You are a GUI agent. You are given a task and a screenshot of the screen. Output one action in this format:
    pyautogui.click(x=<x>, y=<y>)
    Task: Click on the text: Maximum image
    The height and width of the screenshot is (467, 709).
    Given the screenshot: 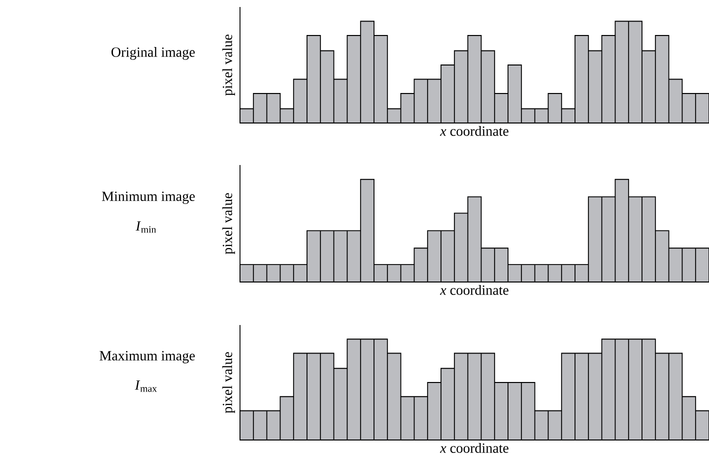 What is the action you would take?
    pyautogui.click(x=147, y=357)
    